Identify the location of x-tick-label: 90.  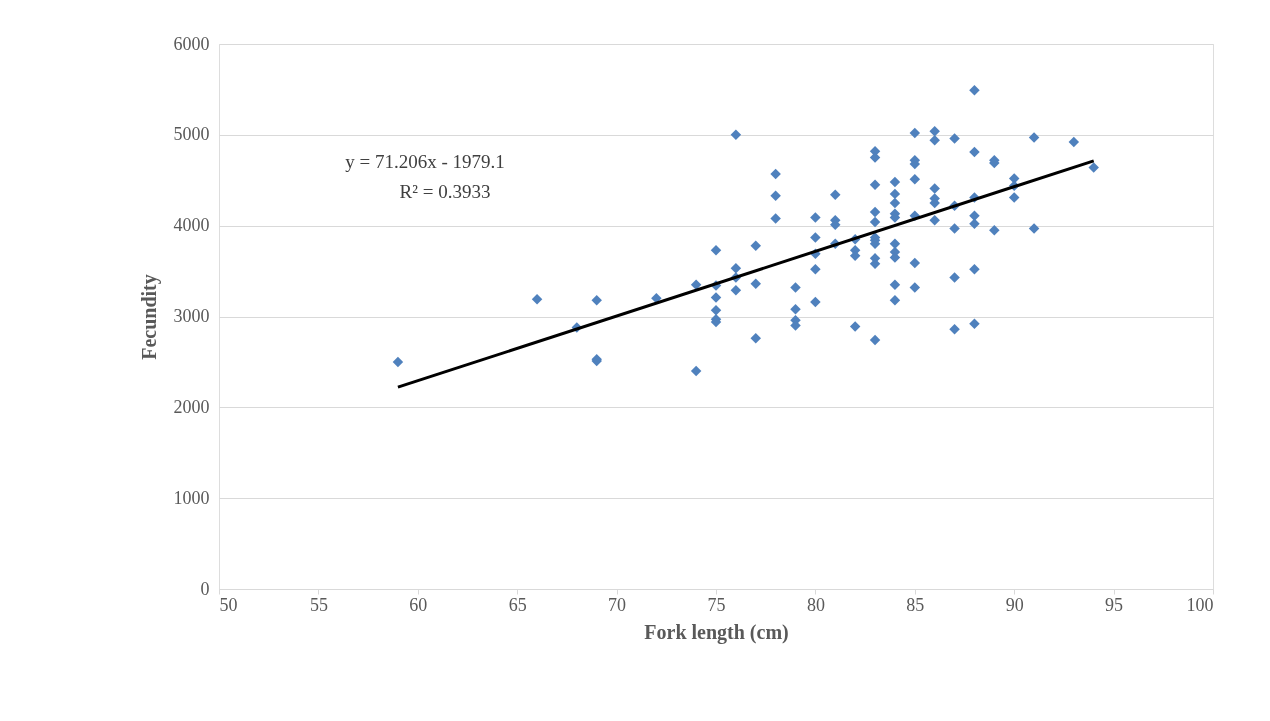
(1014, 604).